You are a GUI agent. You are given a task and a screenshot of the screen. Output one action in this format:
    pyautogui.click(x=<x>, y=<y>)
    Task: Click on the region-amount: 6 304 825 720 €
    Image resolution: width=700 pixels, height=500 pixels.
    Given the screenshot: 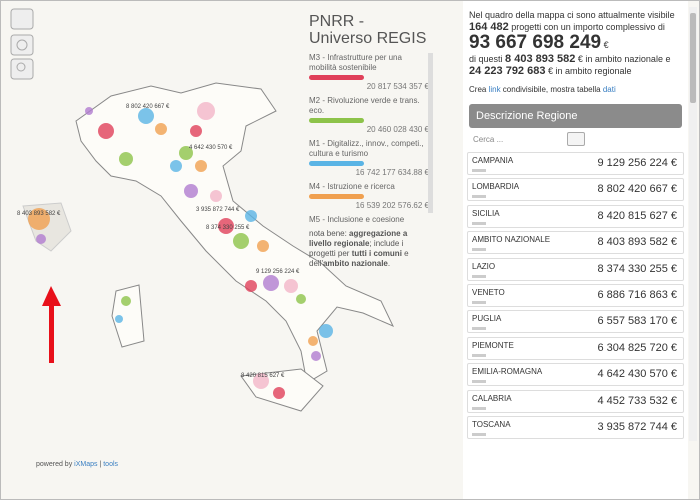 What is the action you would take?
    pyautogui.click(x=637, y=347)
    